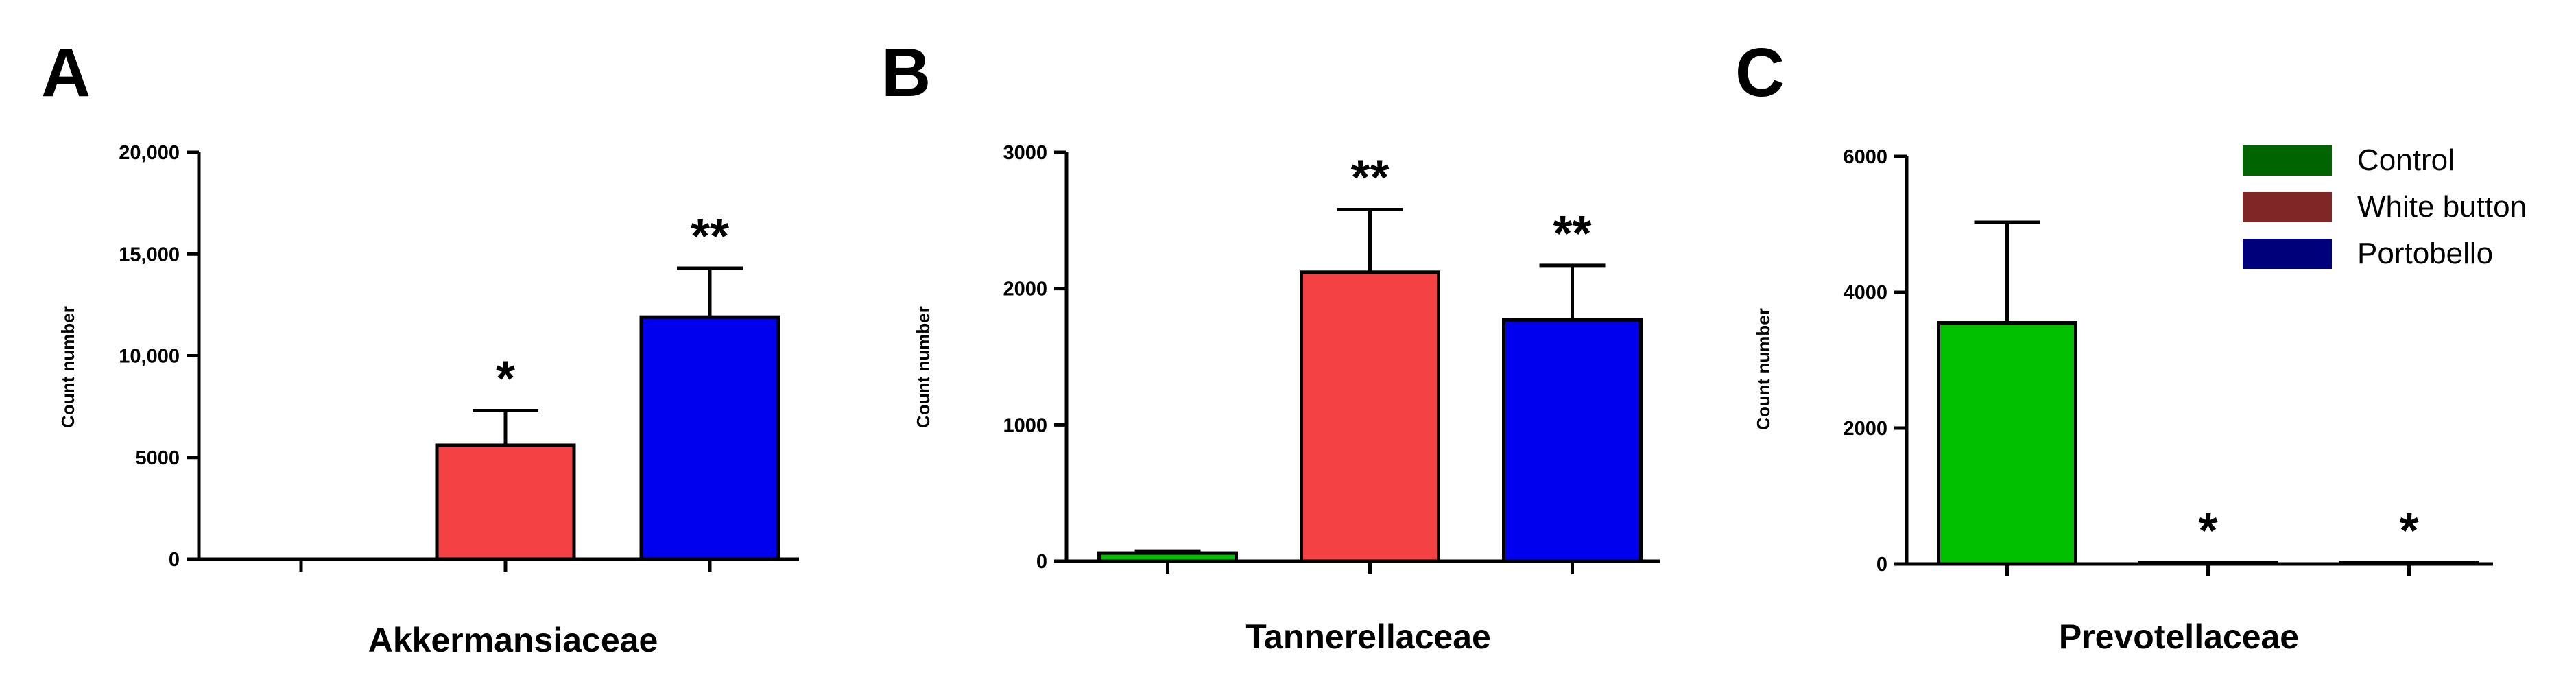 Image resolution: width=2576 pixels, height=695 pixels. Describe the element at coordinates (157, 458) in the screenshot. I see `y-tick-label: 5000` at that location.